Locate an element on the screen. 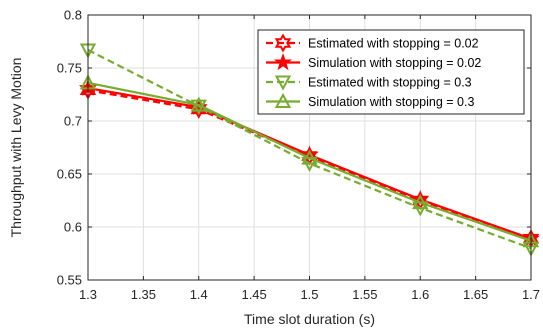 This screenshot has height=332, width=543. legend-box is located at coordinates (391, 72).